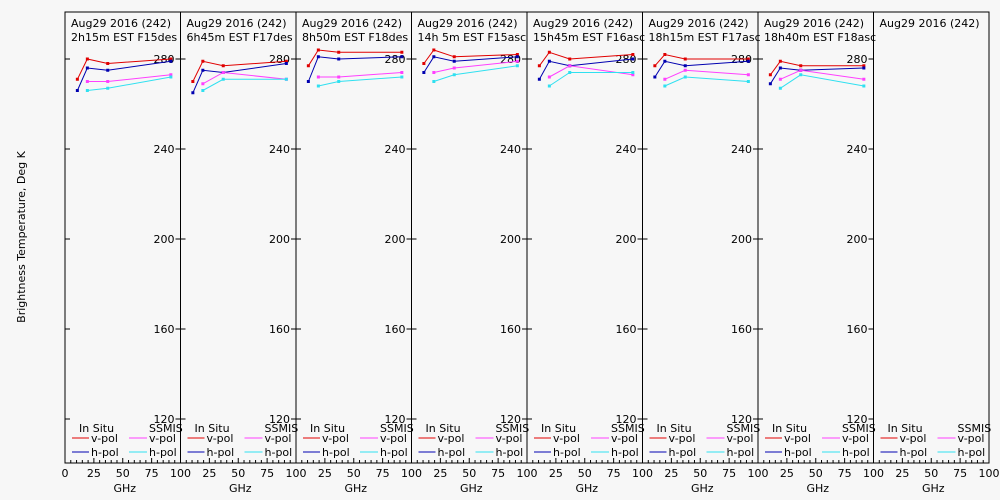 The height and width of the screenshot is (500, 1000). I want to click on panel-subtitle: 14h 5m EST F15asc, so click(472, 37).